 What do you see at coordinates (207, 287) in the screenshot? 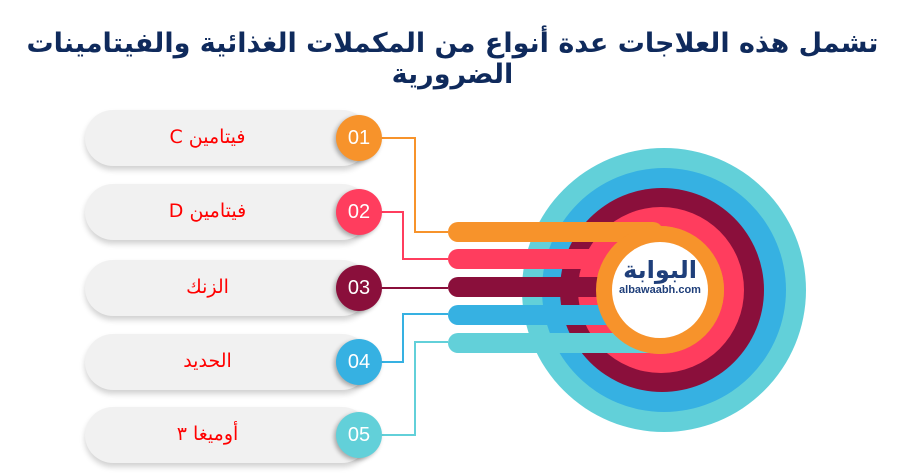
I see `item-label: الزنك` at bounding box center [207, 287].